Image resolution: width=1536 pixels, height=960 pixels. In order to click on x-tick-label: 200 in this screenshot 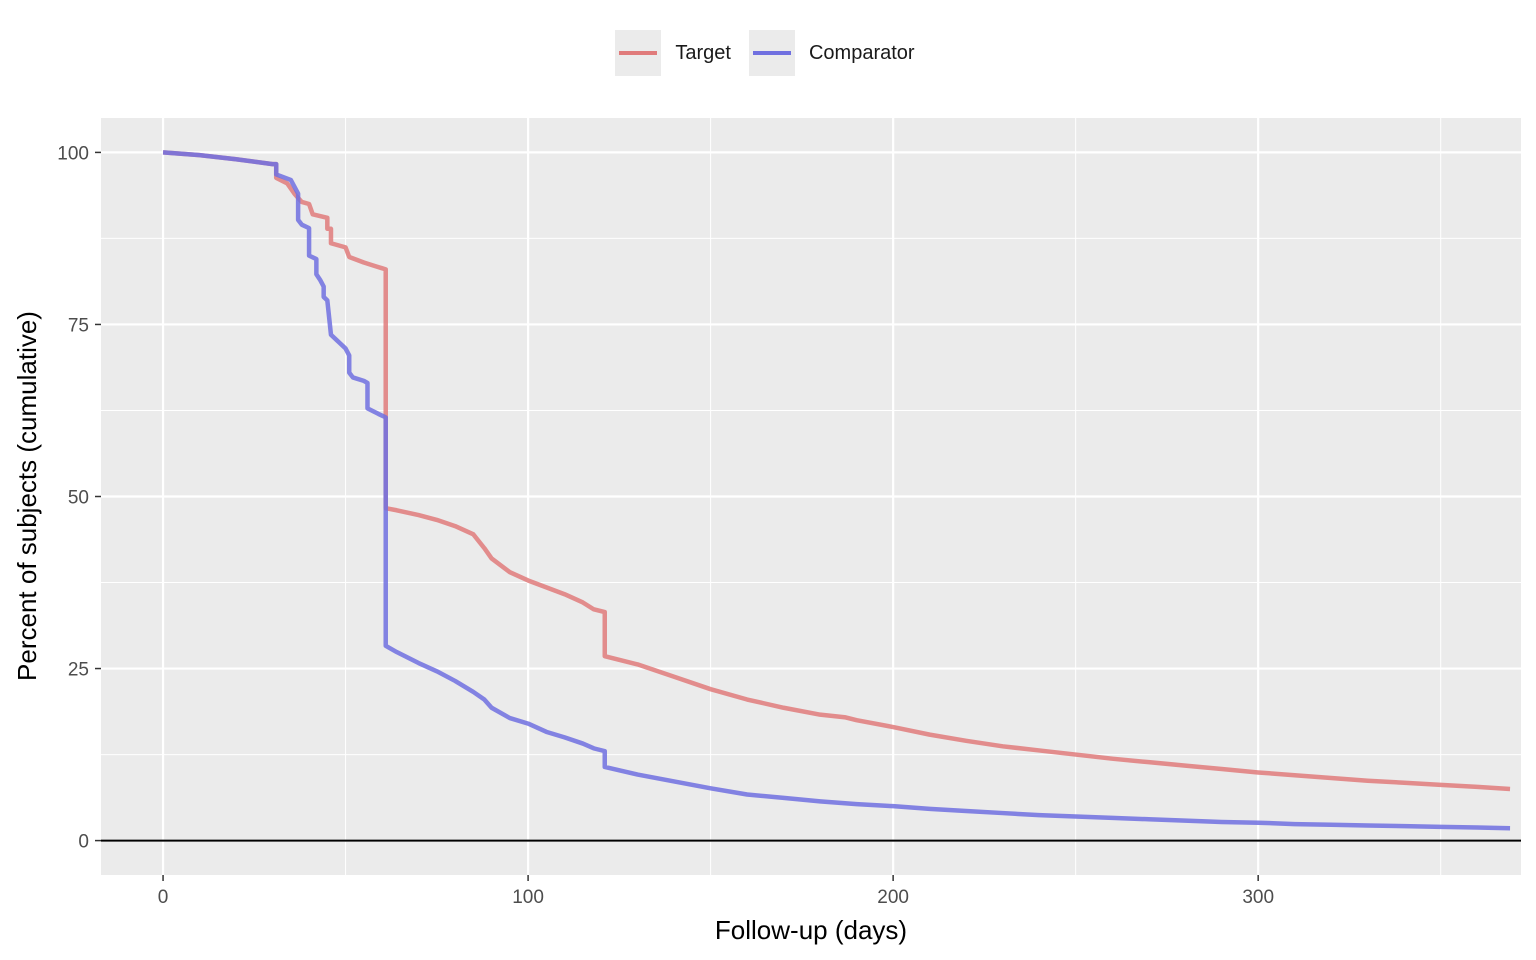, I will do `click(893, 897)`.